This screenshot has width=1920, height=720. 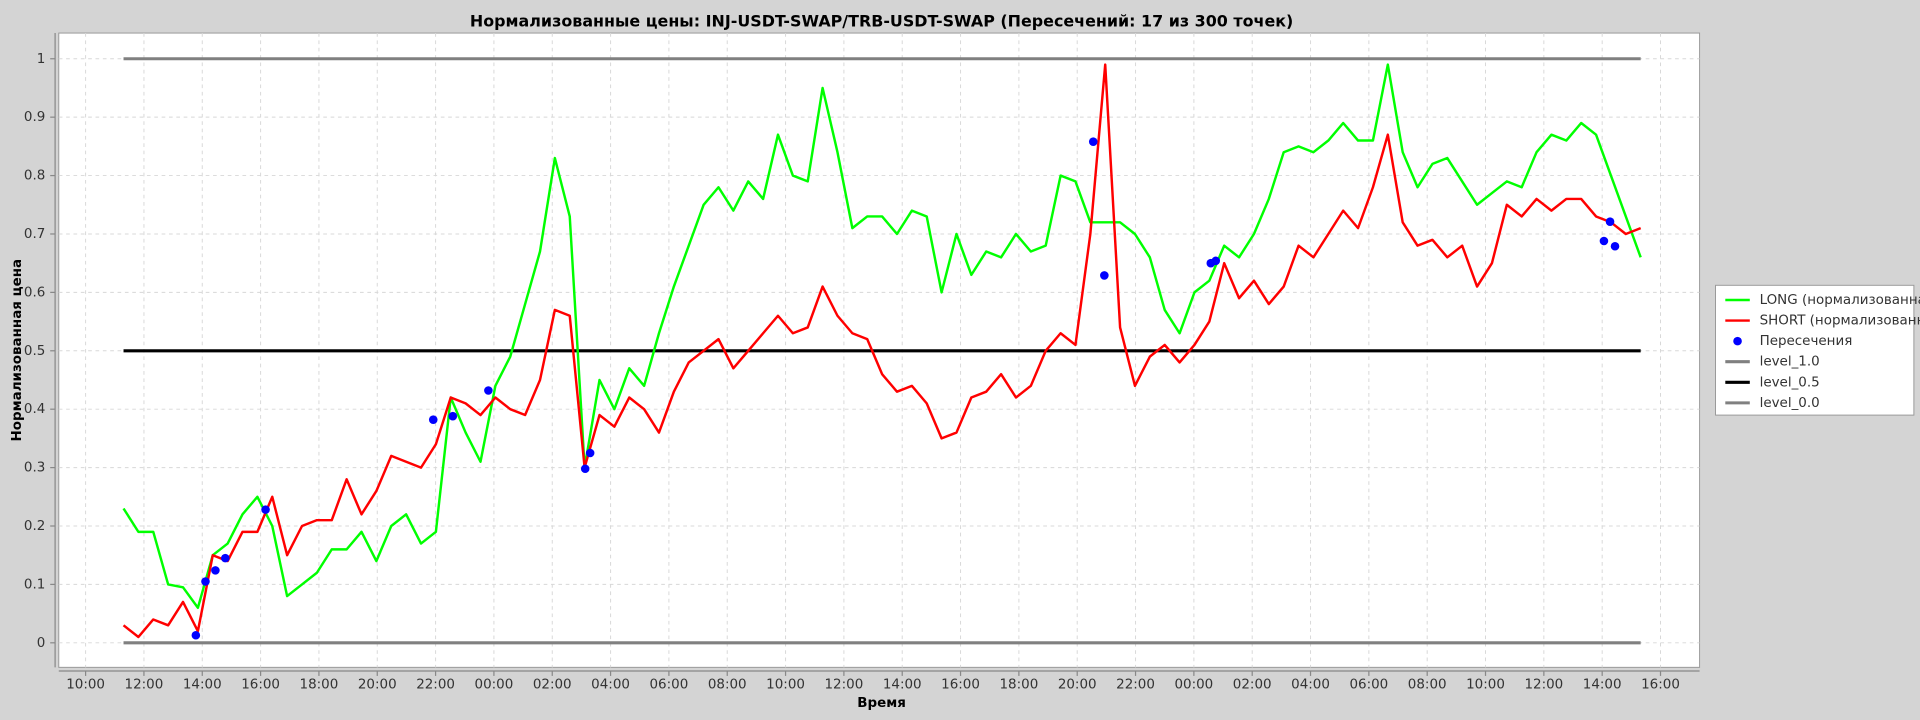 What do you see at coordinates (1790, 382) in the screenshot?
I see `legend-label: level_0.5` at bounding box center [1790, 382].